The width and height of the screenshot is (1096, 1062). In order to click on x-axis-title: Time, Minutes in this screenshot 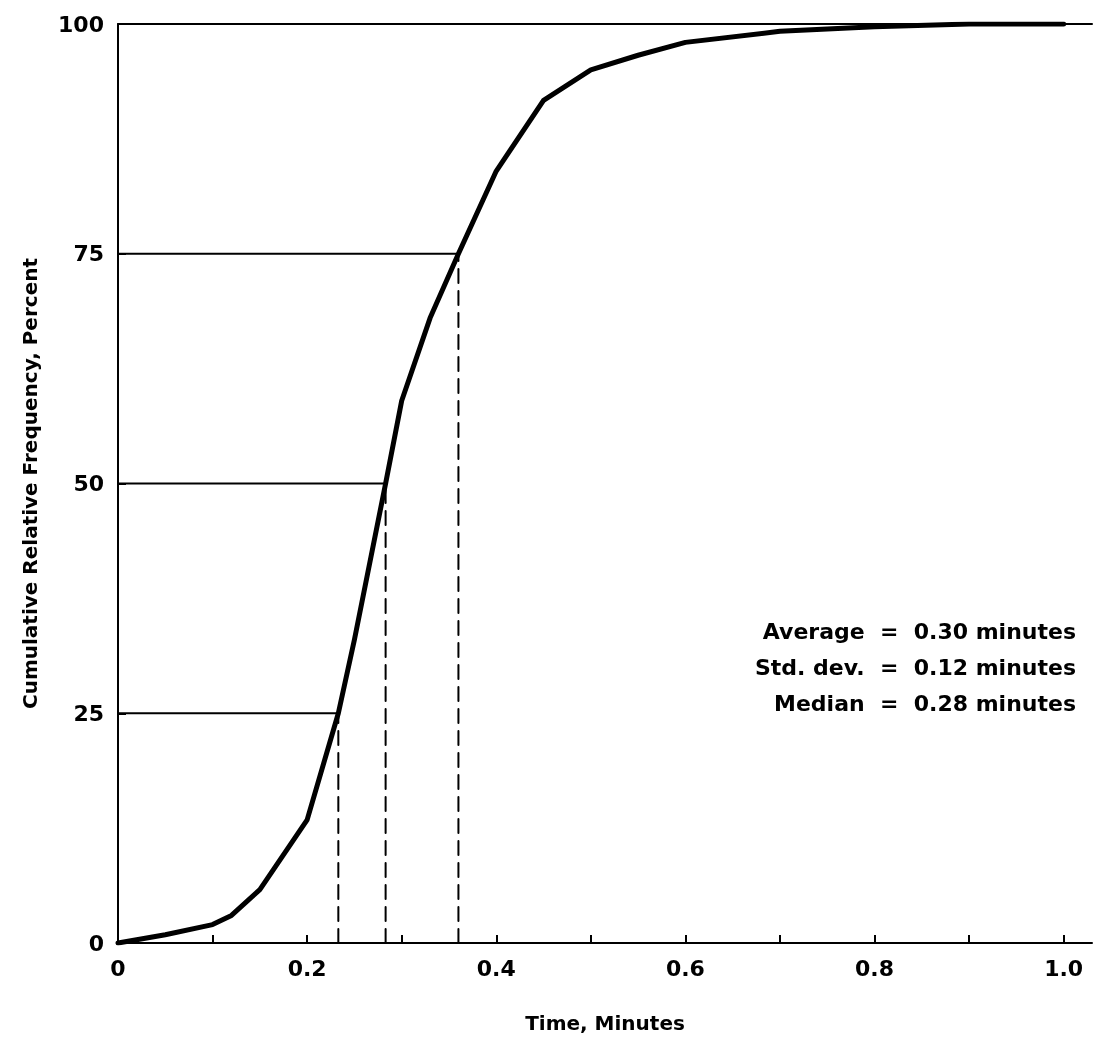, I will do `click(605, 1023)`.